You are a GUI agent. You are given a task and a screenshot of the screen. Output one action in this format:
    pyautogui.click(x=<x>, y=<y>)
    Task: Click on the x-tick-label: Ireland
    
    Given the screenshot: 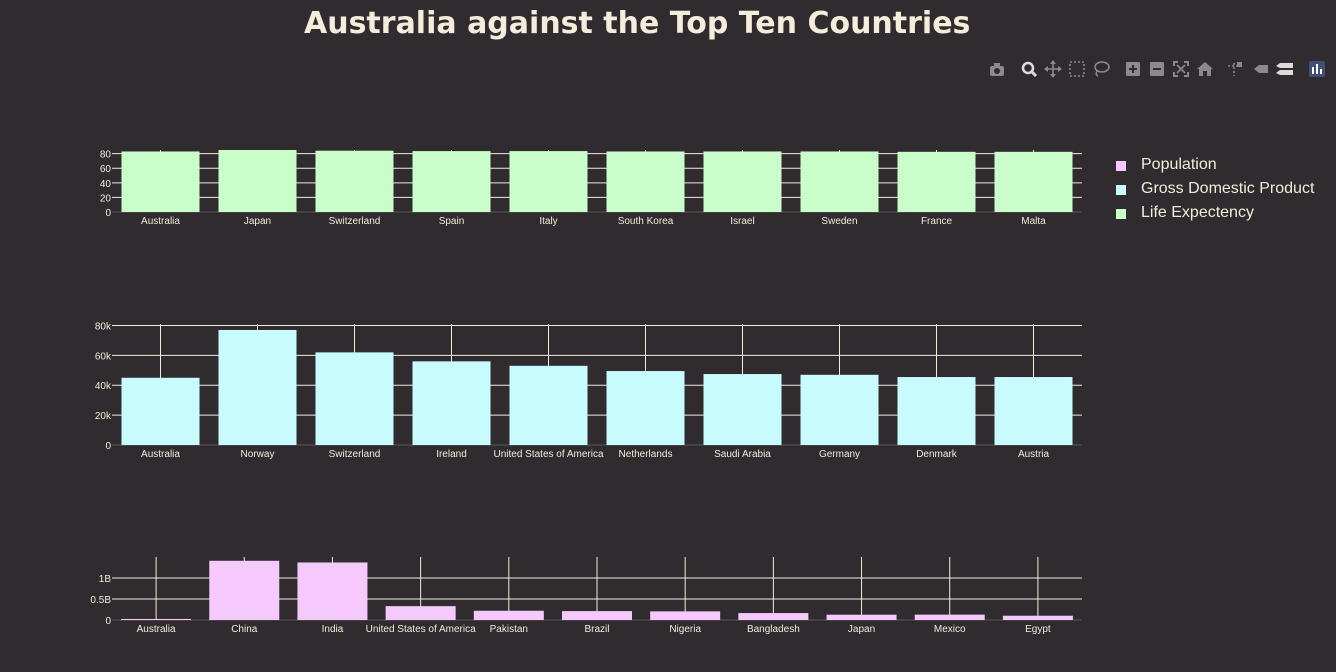 What is the action you would take?
    pyautogui.click(x=451, y=454)
    